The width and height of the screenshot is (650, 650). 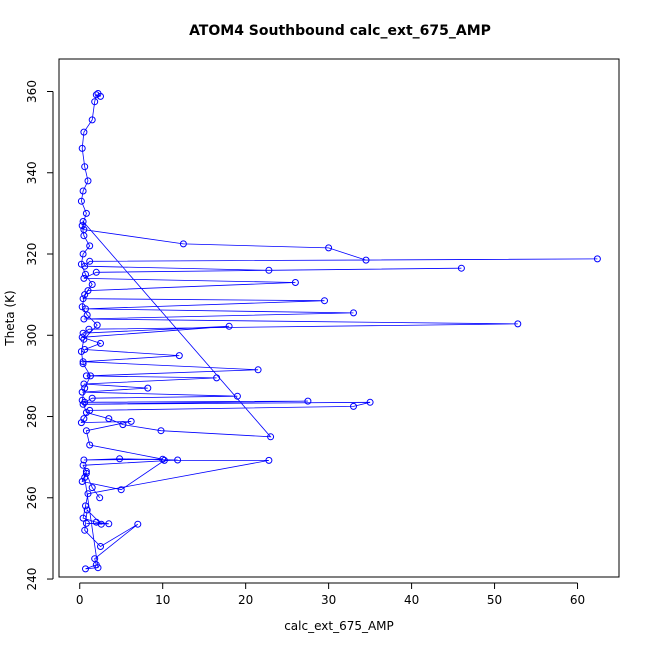 What do you see at coordinates (32, 497) in the screenshot?
I see `y-tick-label: 260` at bounding box center [32, 497].